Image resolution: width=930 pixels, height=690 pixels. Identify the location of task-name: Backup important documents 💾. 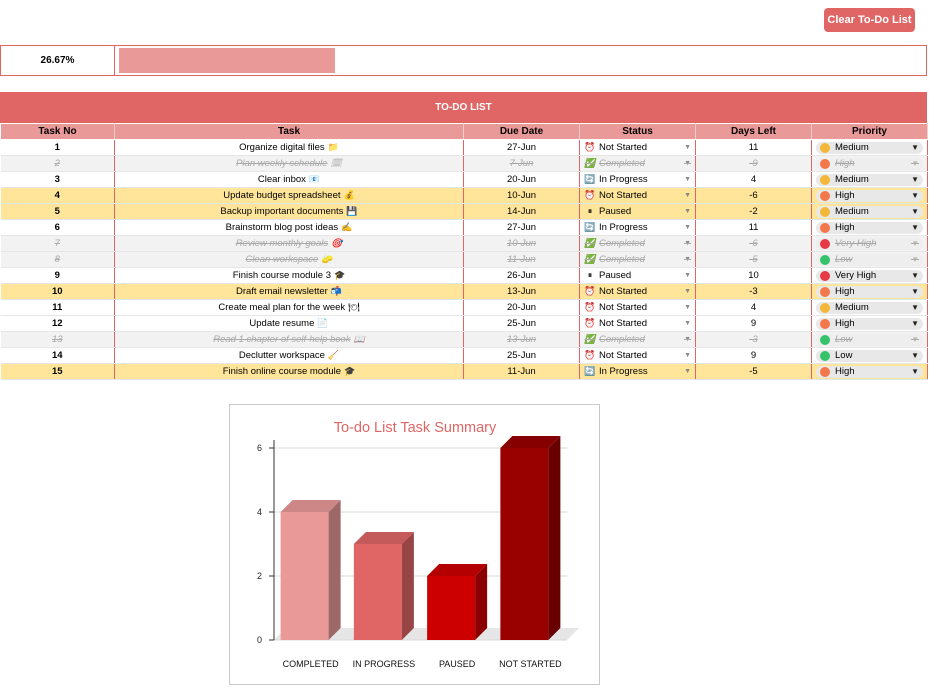
(289, 211).